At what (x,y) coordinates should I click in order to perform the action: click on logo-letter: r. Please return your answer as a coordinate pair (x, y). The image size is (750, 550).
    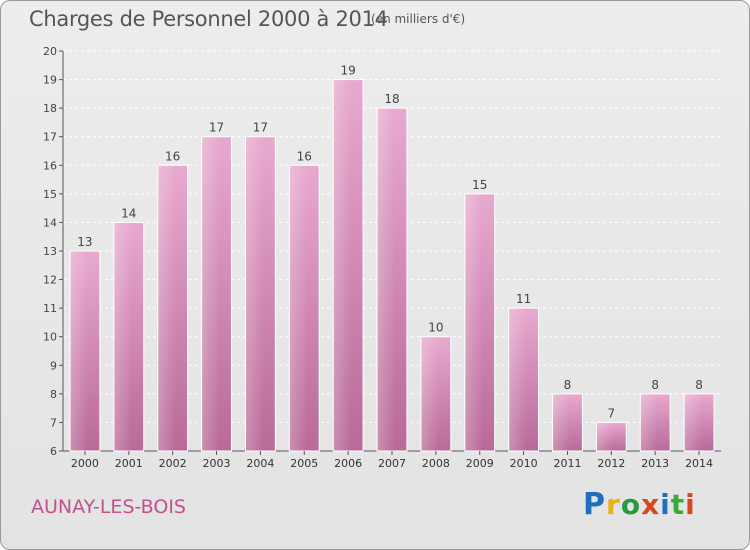
    Looking at the image, I should click on (613, 504).